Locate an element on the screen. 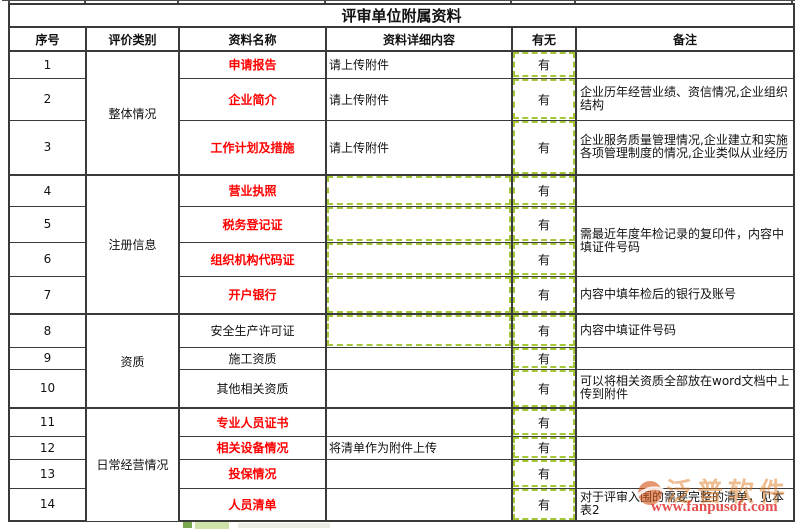 Image resolution: width=800 pixels, height=530 pixels. material-name-cell: 相关设备情况 is located at coordinates (252, 447).